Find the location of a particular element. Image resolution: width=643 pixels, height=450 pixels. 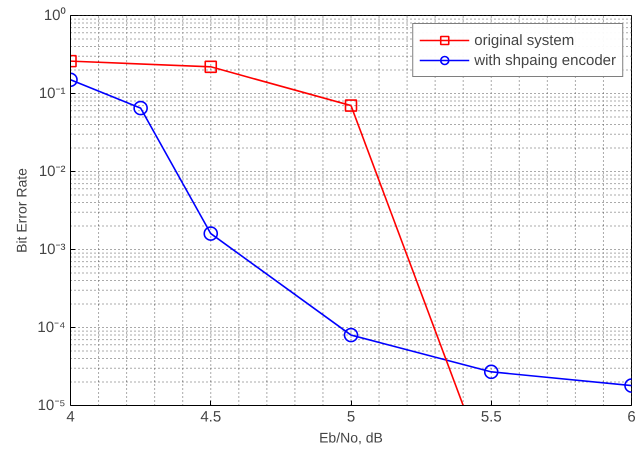

legend-label: original system is located at coordinates (524, 40).